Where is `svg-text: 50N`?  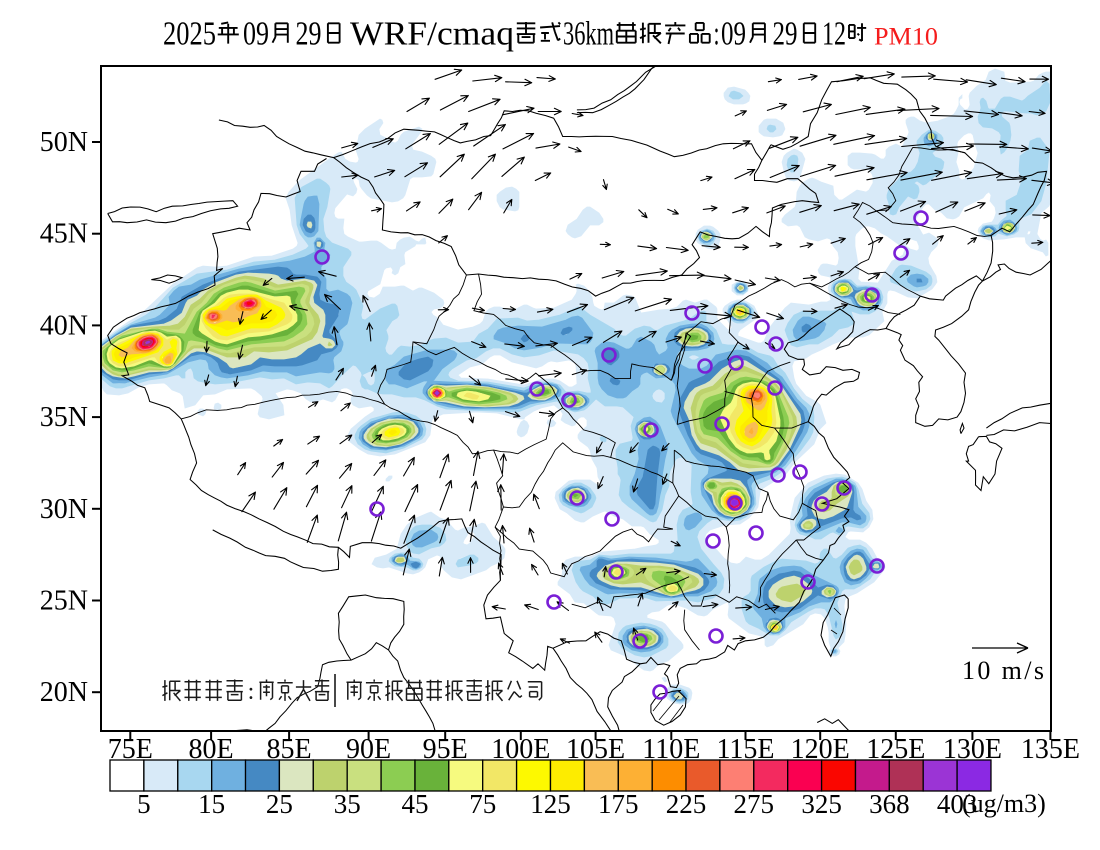 svg-text: 50N is located at coordinates (64, 142).